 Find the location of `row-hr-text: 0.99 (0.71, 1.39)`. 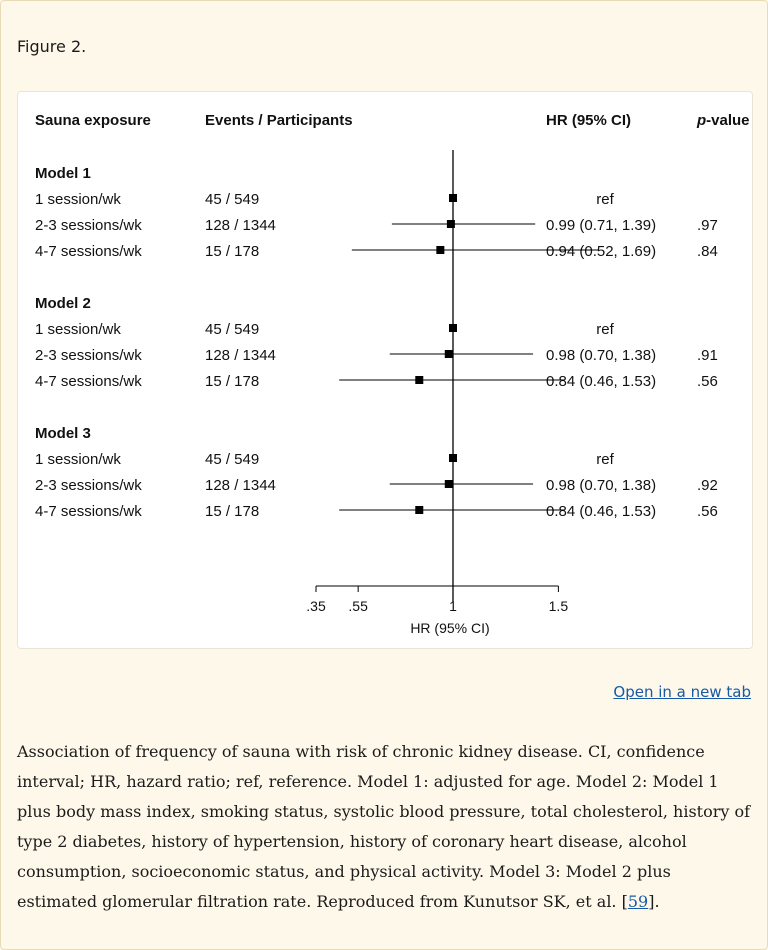

row-hr-text: 0.99 (0.71, 1.39) is located at coordinates (601, 225).